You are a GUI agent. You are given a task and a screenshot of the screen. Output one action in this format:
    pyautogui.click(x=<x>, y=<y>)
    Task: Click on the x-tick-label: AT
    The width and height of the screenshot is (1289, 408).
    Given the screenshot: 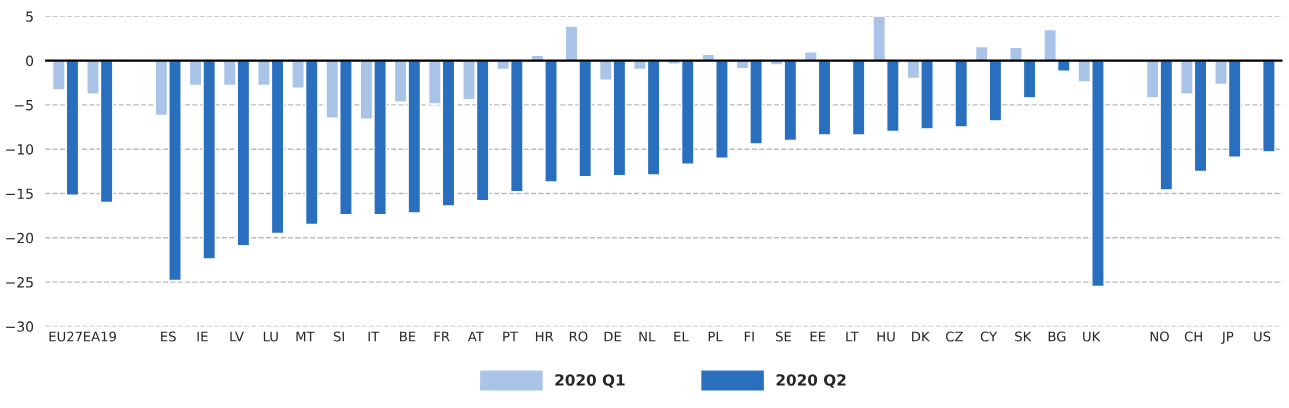 What is the action you would take?
    pyautogui.click(x=475, y=336)
    